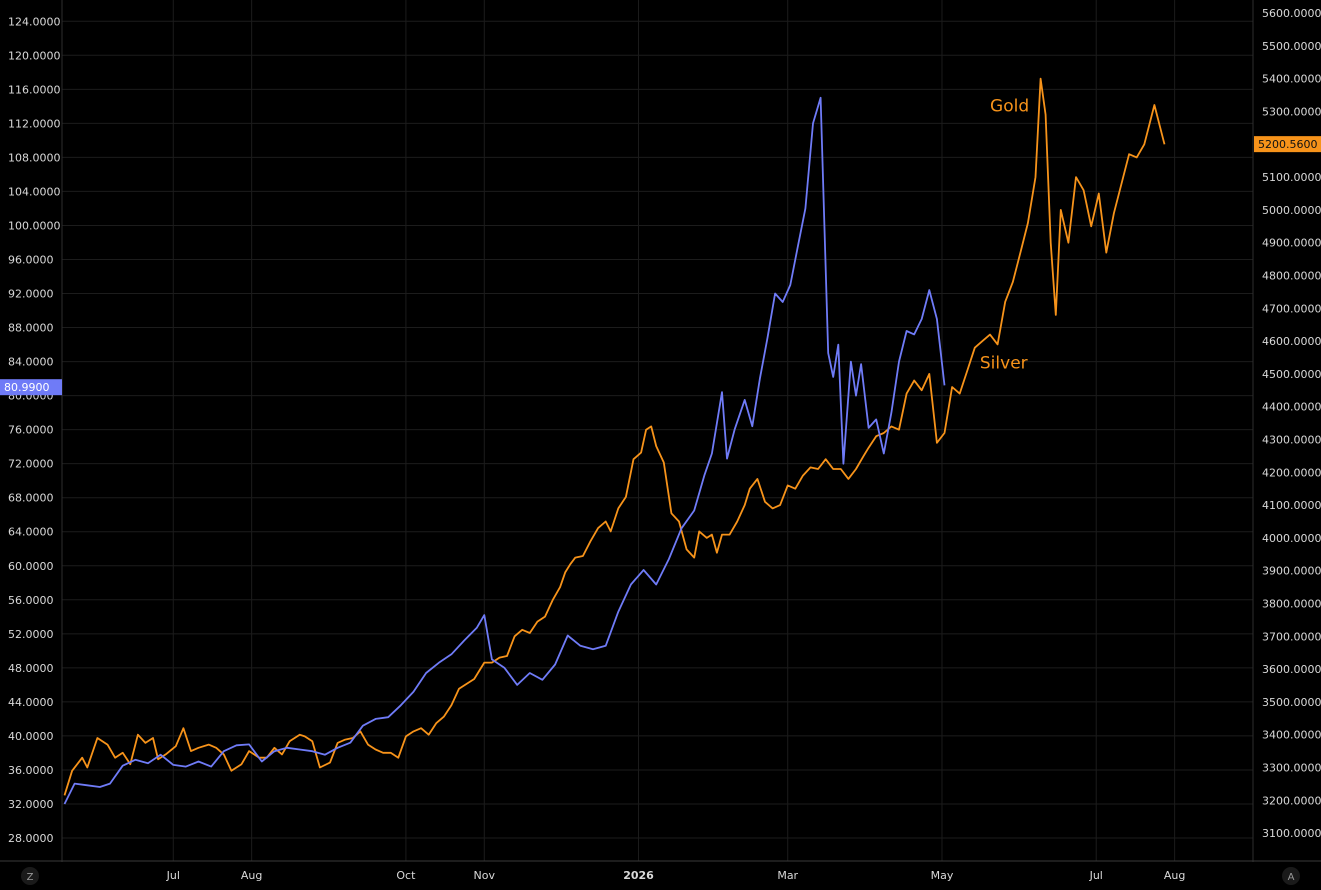  I want to click on left-tick-label: 100.0000, so click(34, 225).